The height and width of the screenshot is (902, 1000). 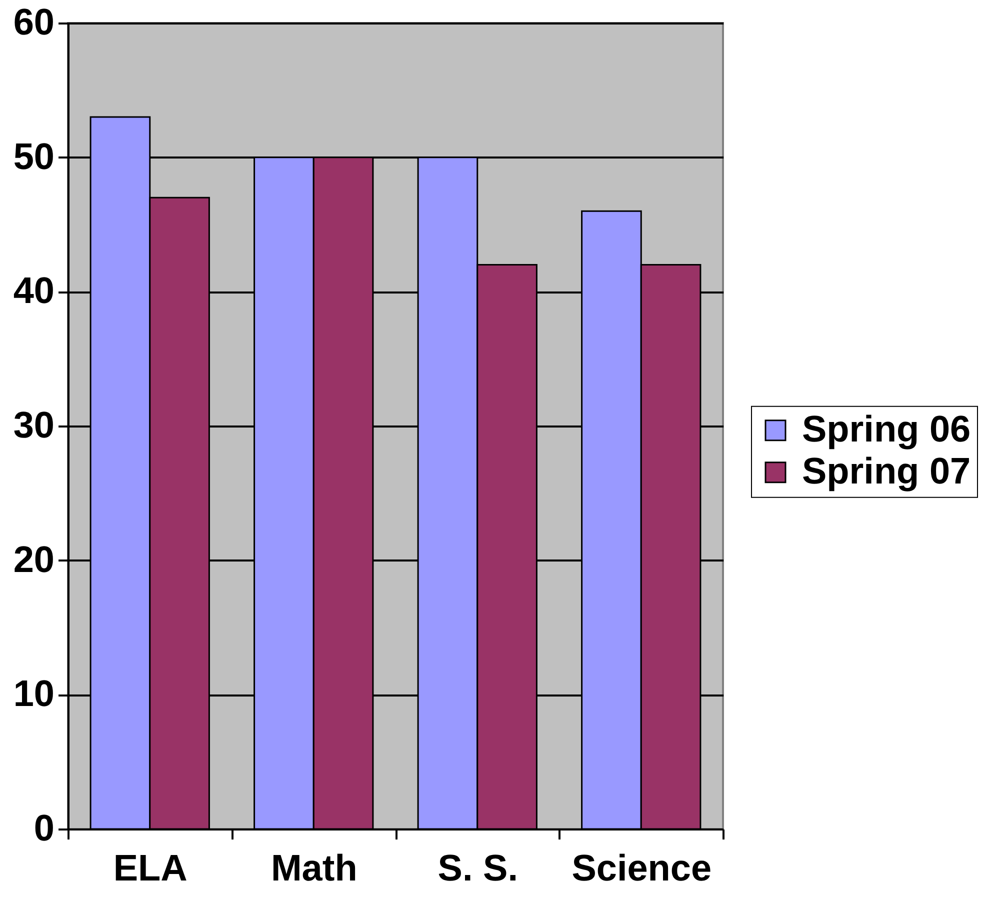 What do you see at coordinates (33, 22) in the screenshot?
I see `y-tick-label: 60` at bounding box center [33, 22].